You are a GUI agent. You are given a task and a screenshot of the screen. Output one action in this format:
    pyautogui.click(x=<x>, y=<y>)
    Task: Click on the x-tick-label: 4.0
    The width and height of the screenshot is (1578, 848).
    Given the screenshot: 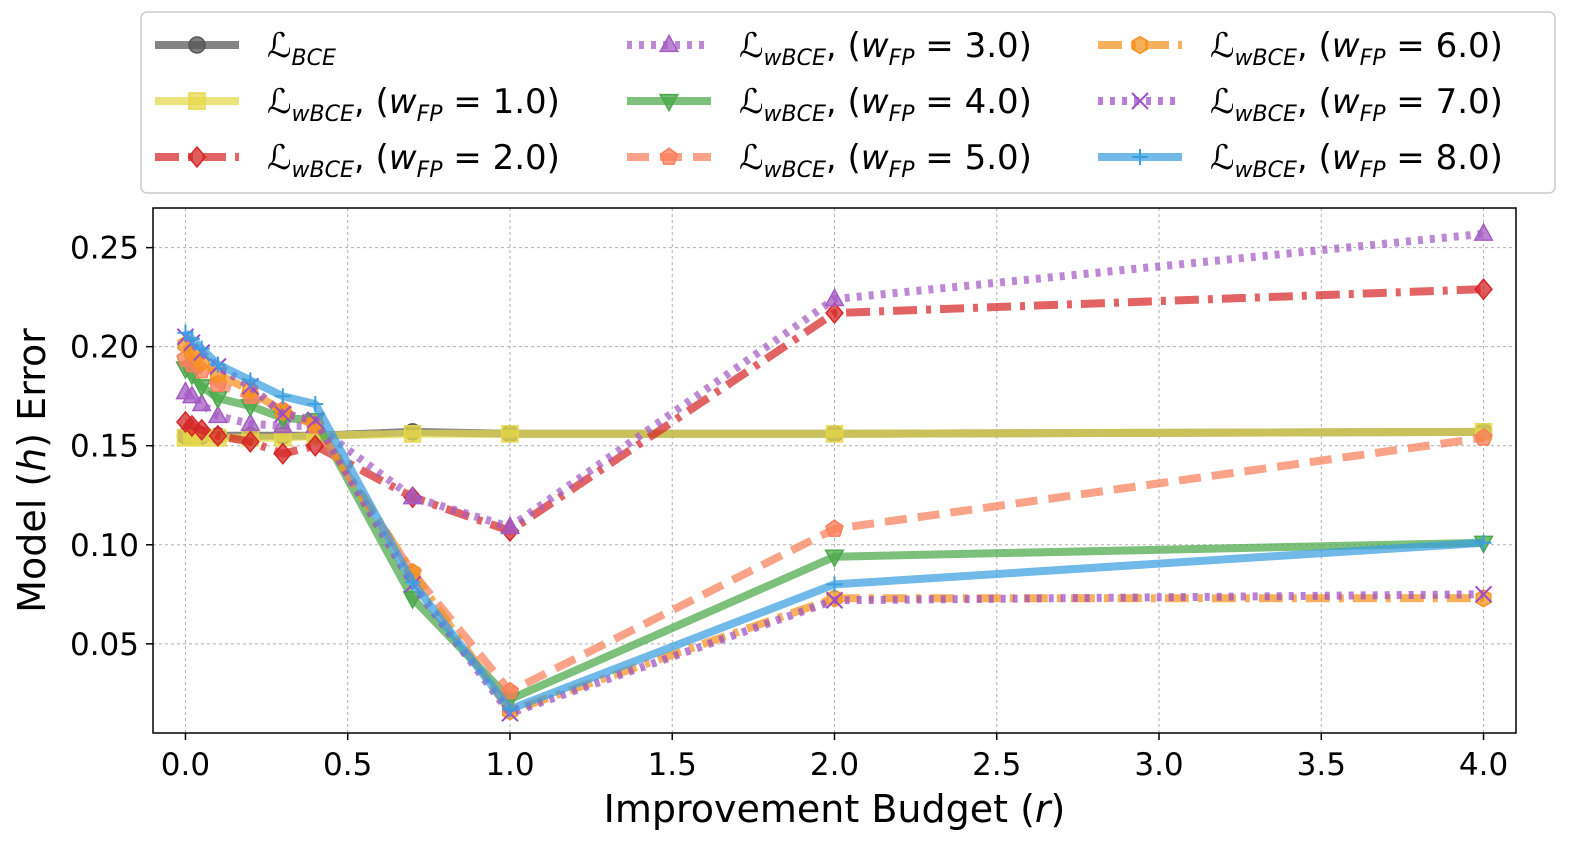 What is the action you would take?
    pyautogui.click(x=1483, y=765)
    